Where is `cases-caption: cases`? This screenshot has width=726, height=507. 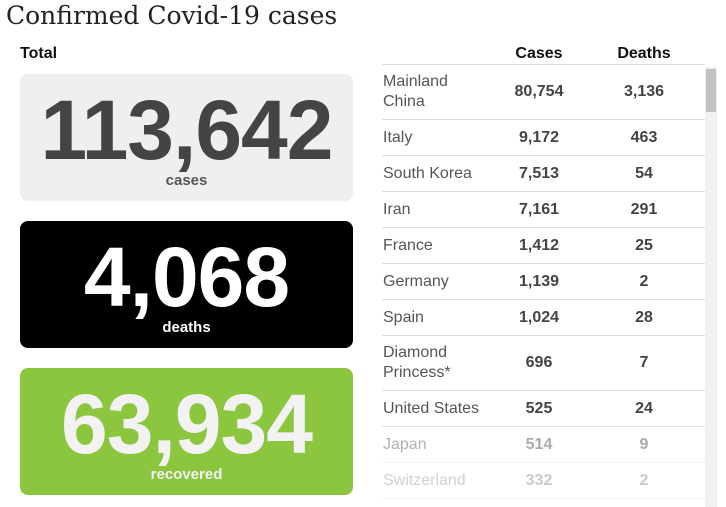 cases-caption: cases is located at coordinates (186, 180).